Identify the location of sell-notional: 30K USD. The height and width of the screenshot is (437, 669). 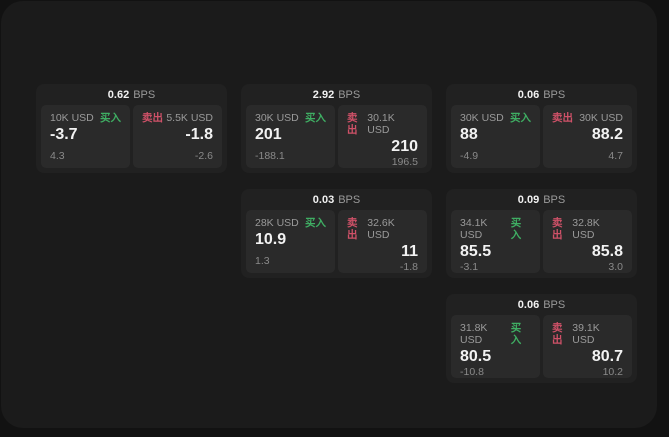
(601, 118).